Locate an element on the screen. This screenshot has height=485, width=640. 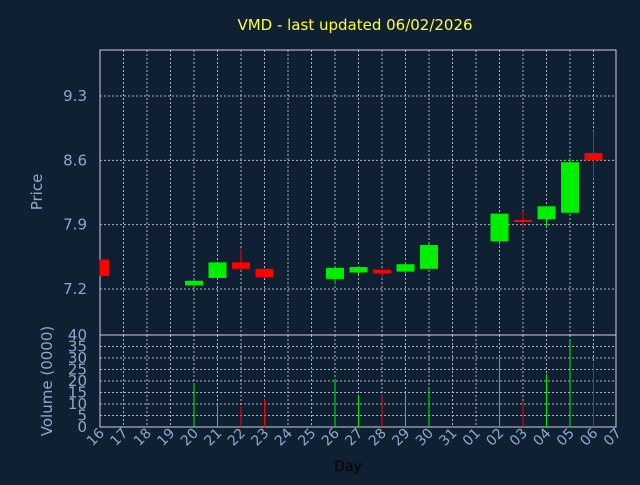
x-tick-label: 20 is located at coordinates (190, 438).